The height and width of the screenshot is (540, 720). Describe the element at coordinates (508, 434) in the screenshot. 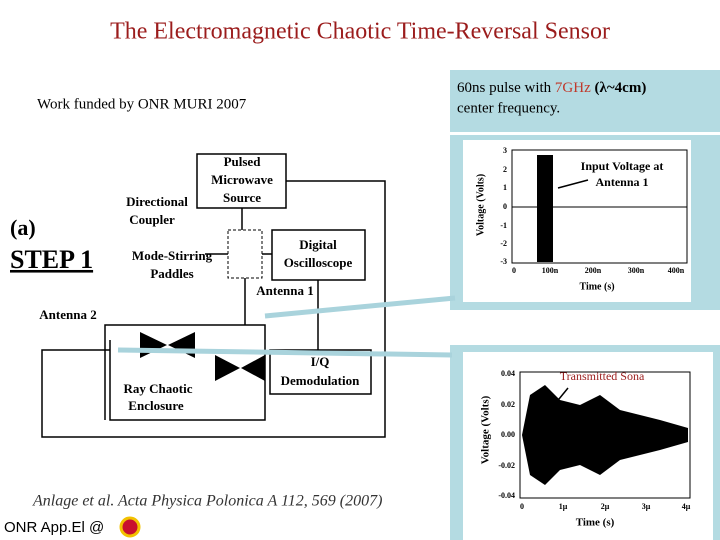

I see `y-tick: 0.00` at that location.